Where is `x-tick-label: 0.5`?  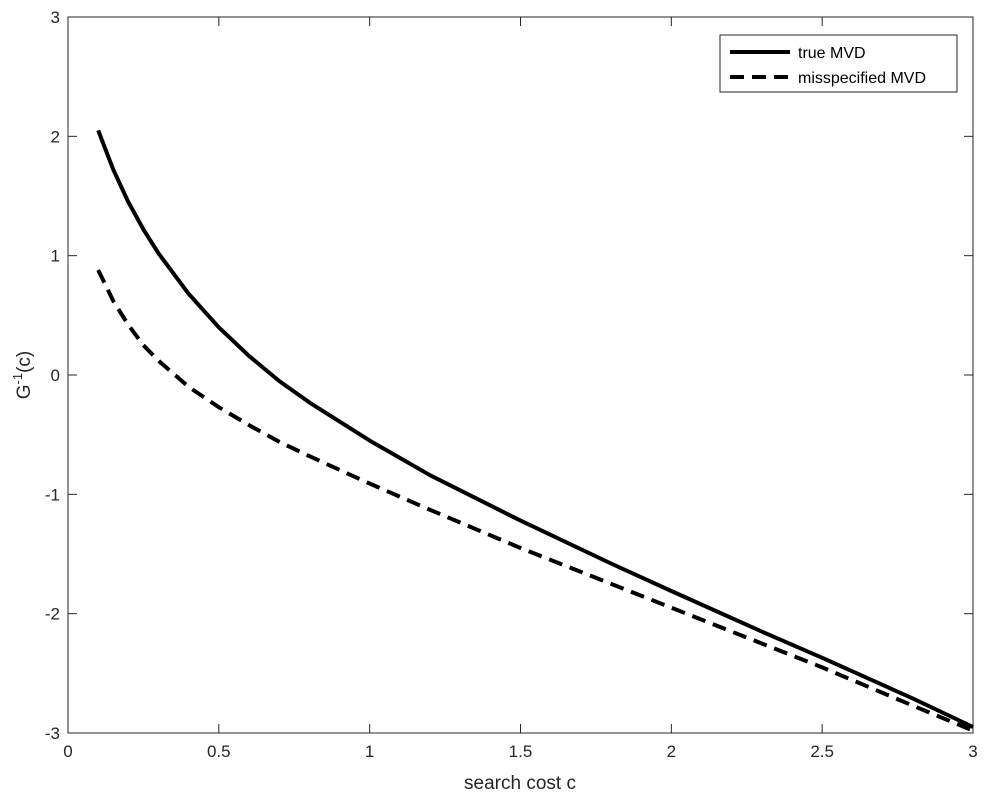
x-tick-label: 0.5 is located at coordinates (219, 751).